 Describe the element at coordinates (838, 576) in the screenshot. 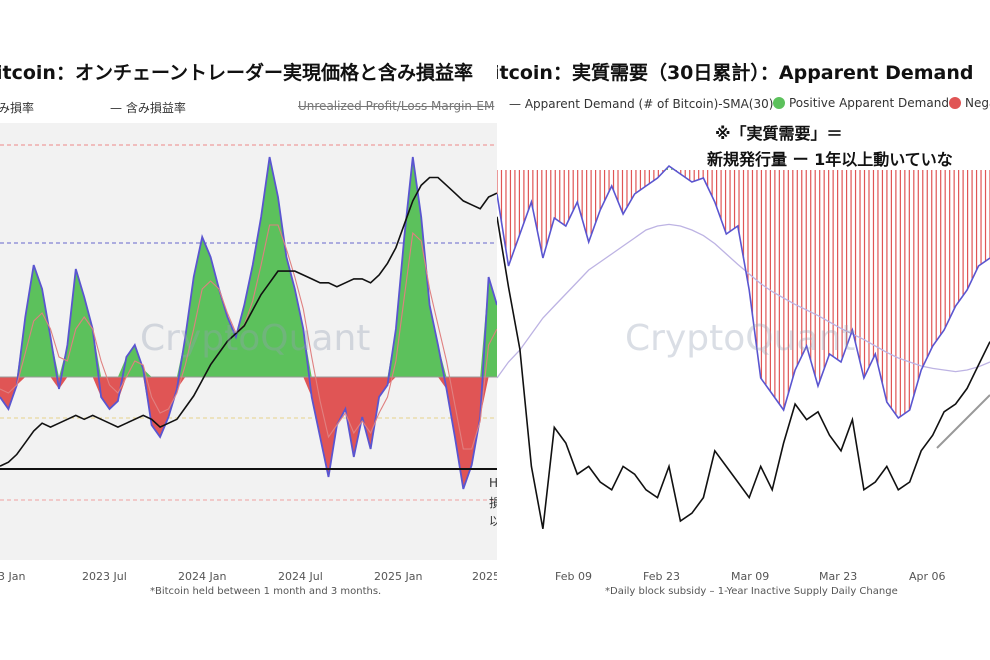

I see `right-x-tick: Mar 23` at that location.